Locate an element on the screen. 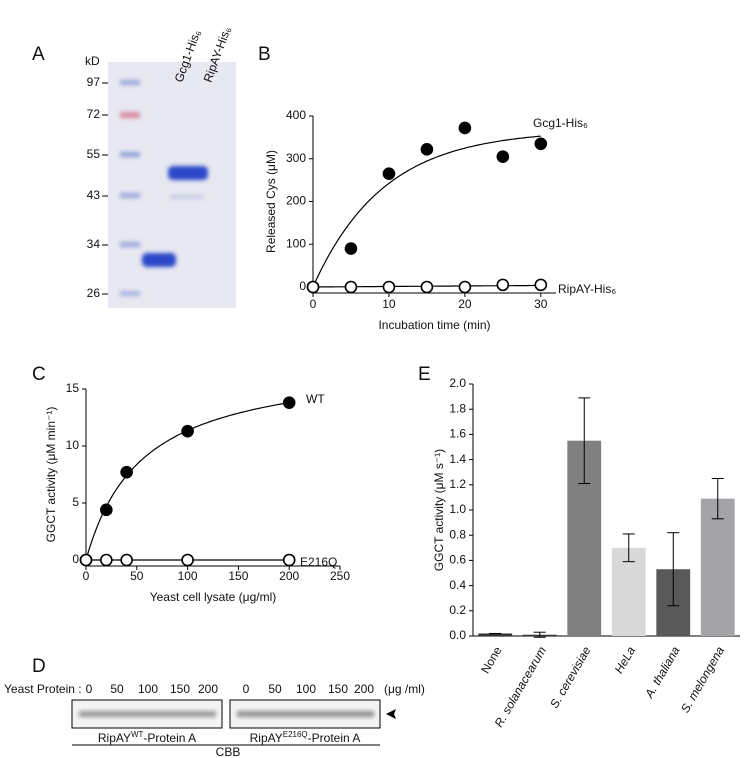 Image resolution: width=745 pixels, height=758 pixels. gel: kD Gcg1-His₆ RipAY-His₆ is located at coordinates (160, 166).